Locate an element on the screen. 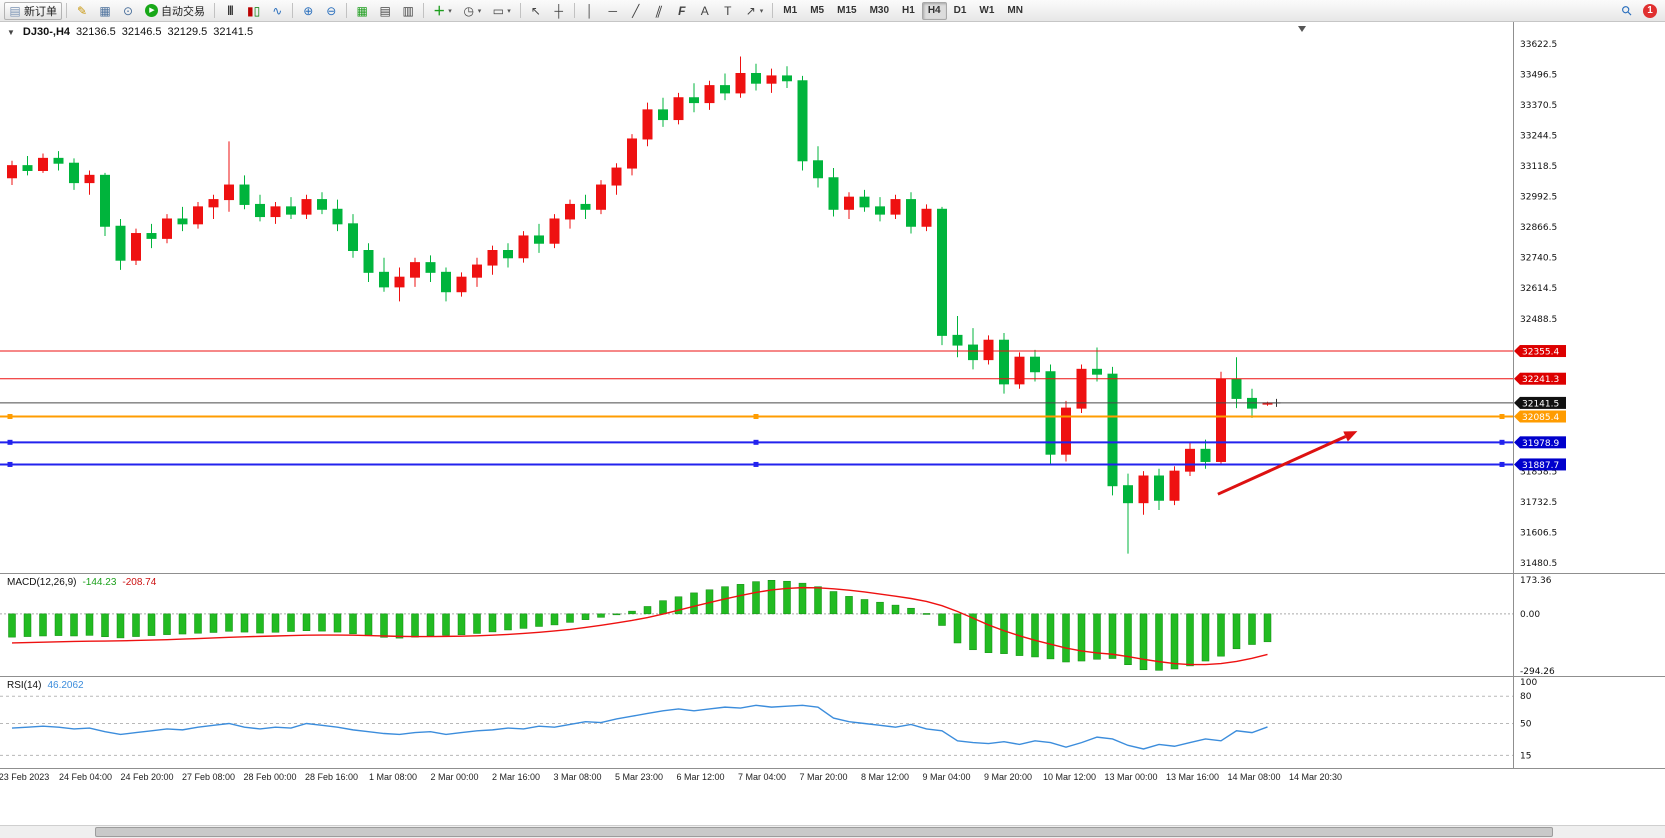  market-watch-button: ▦ is located at coordinates (105, 11).